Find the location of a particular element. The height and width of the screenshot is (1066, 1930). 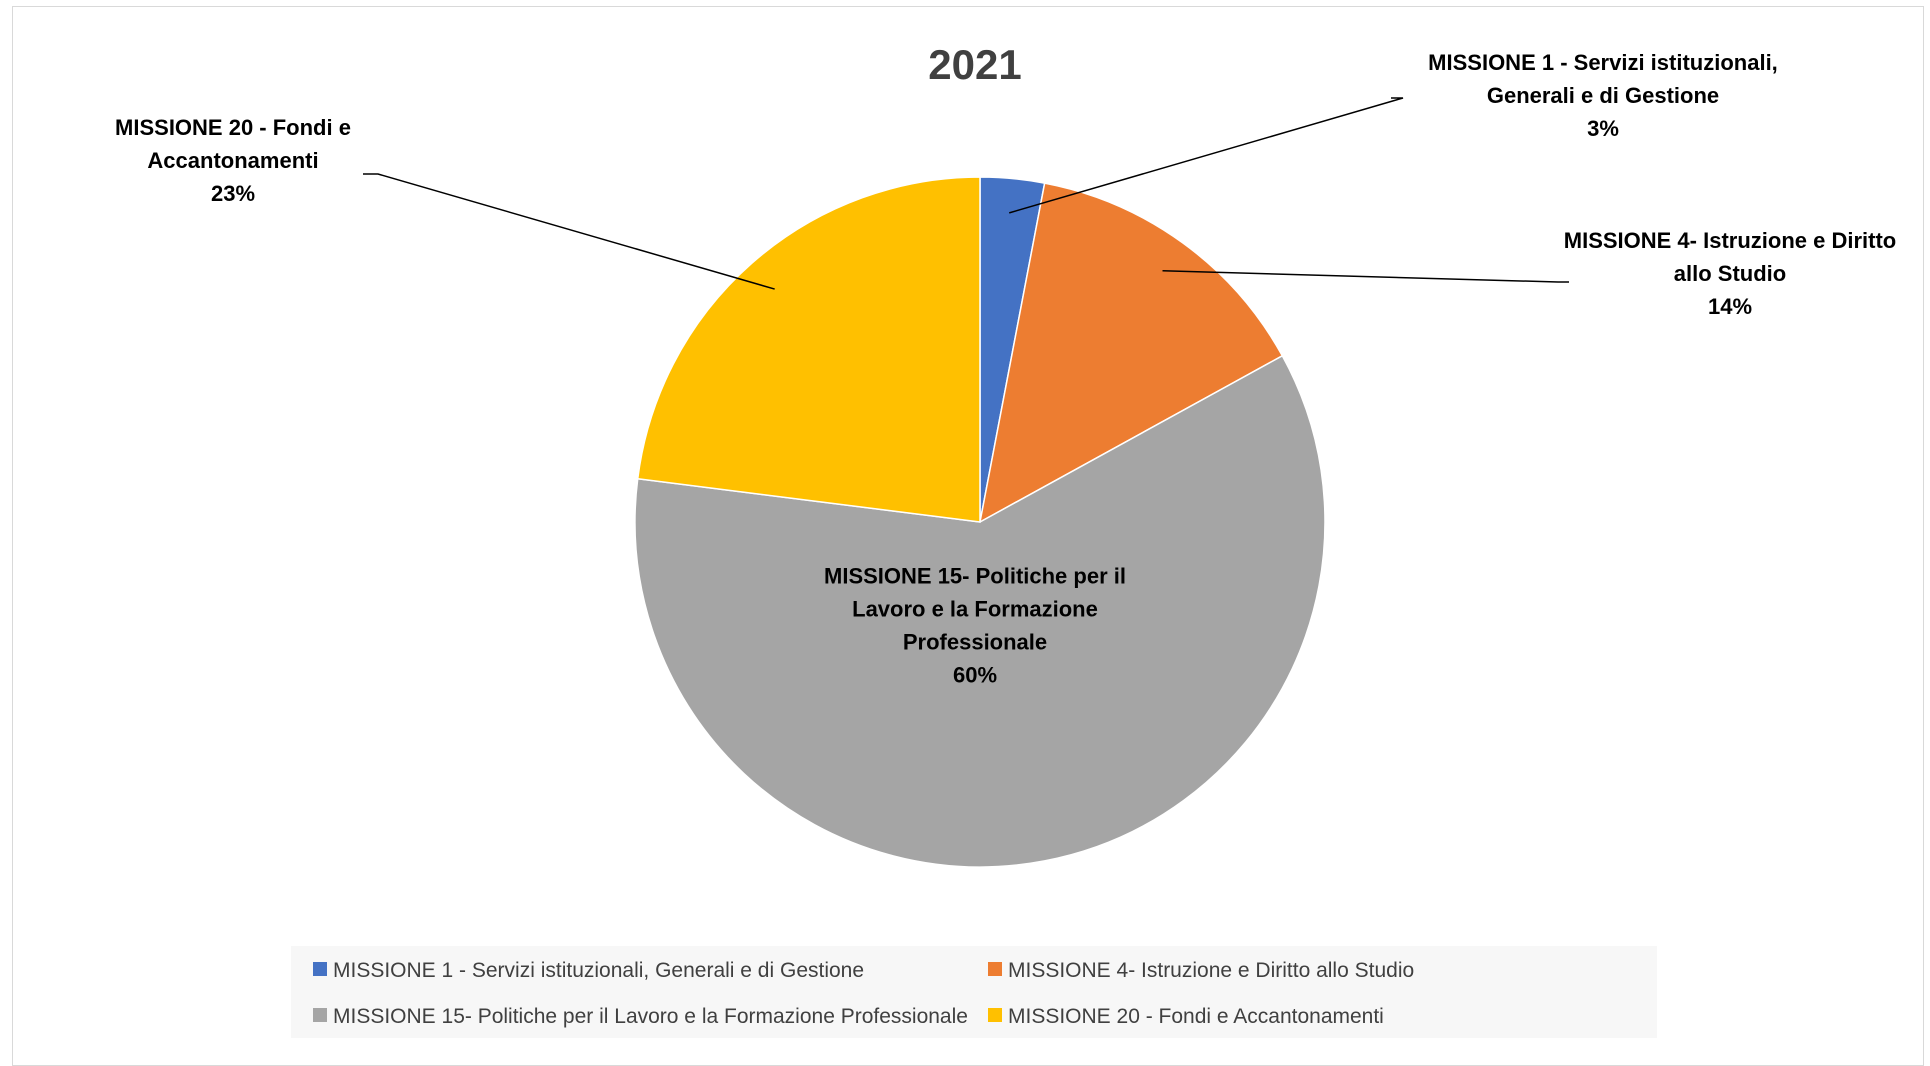

data-label-slice-4: MISSIONE 20 - Fondi e Accantonamenti 23% is located at coordinates (233, 160).